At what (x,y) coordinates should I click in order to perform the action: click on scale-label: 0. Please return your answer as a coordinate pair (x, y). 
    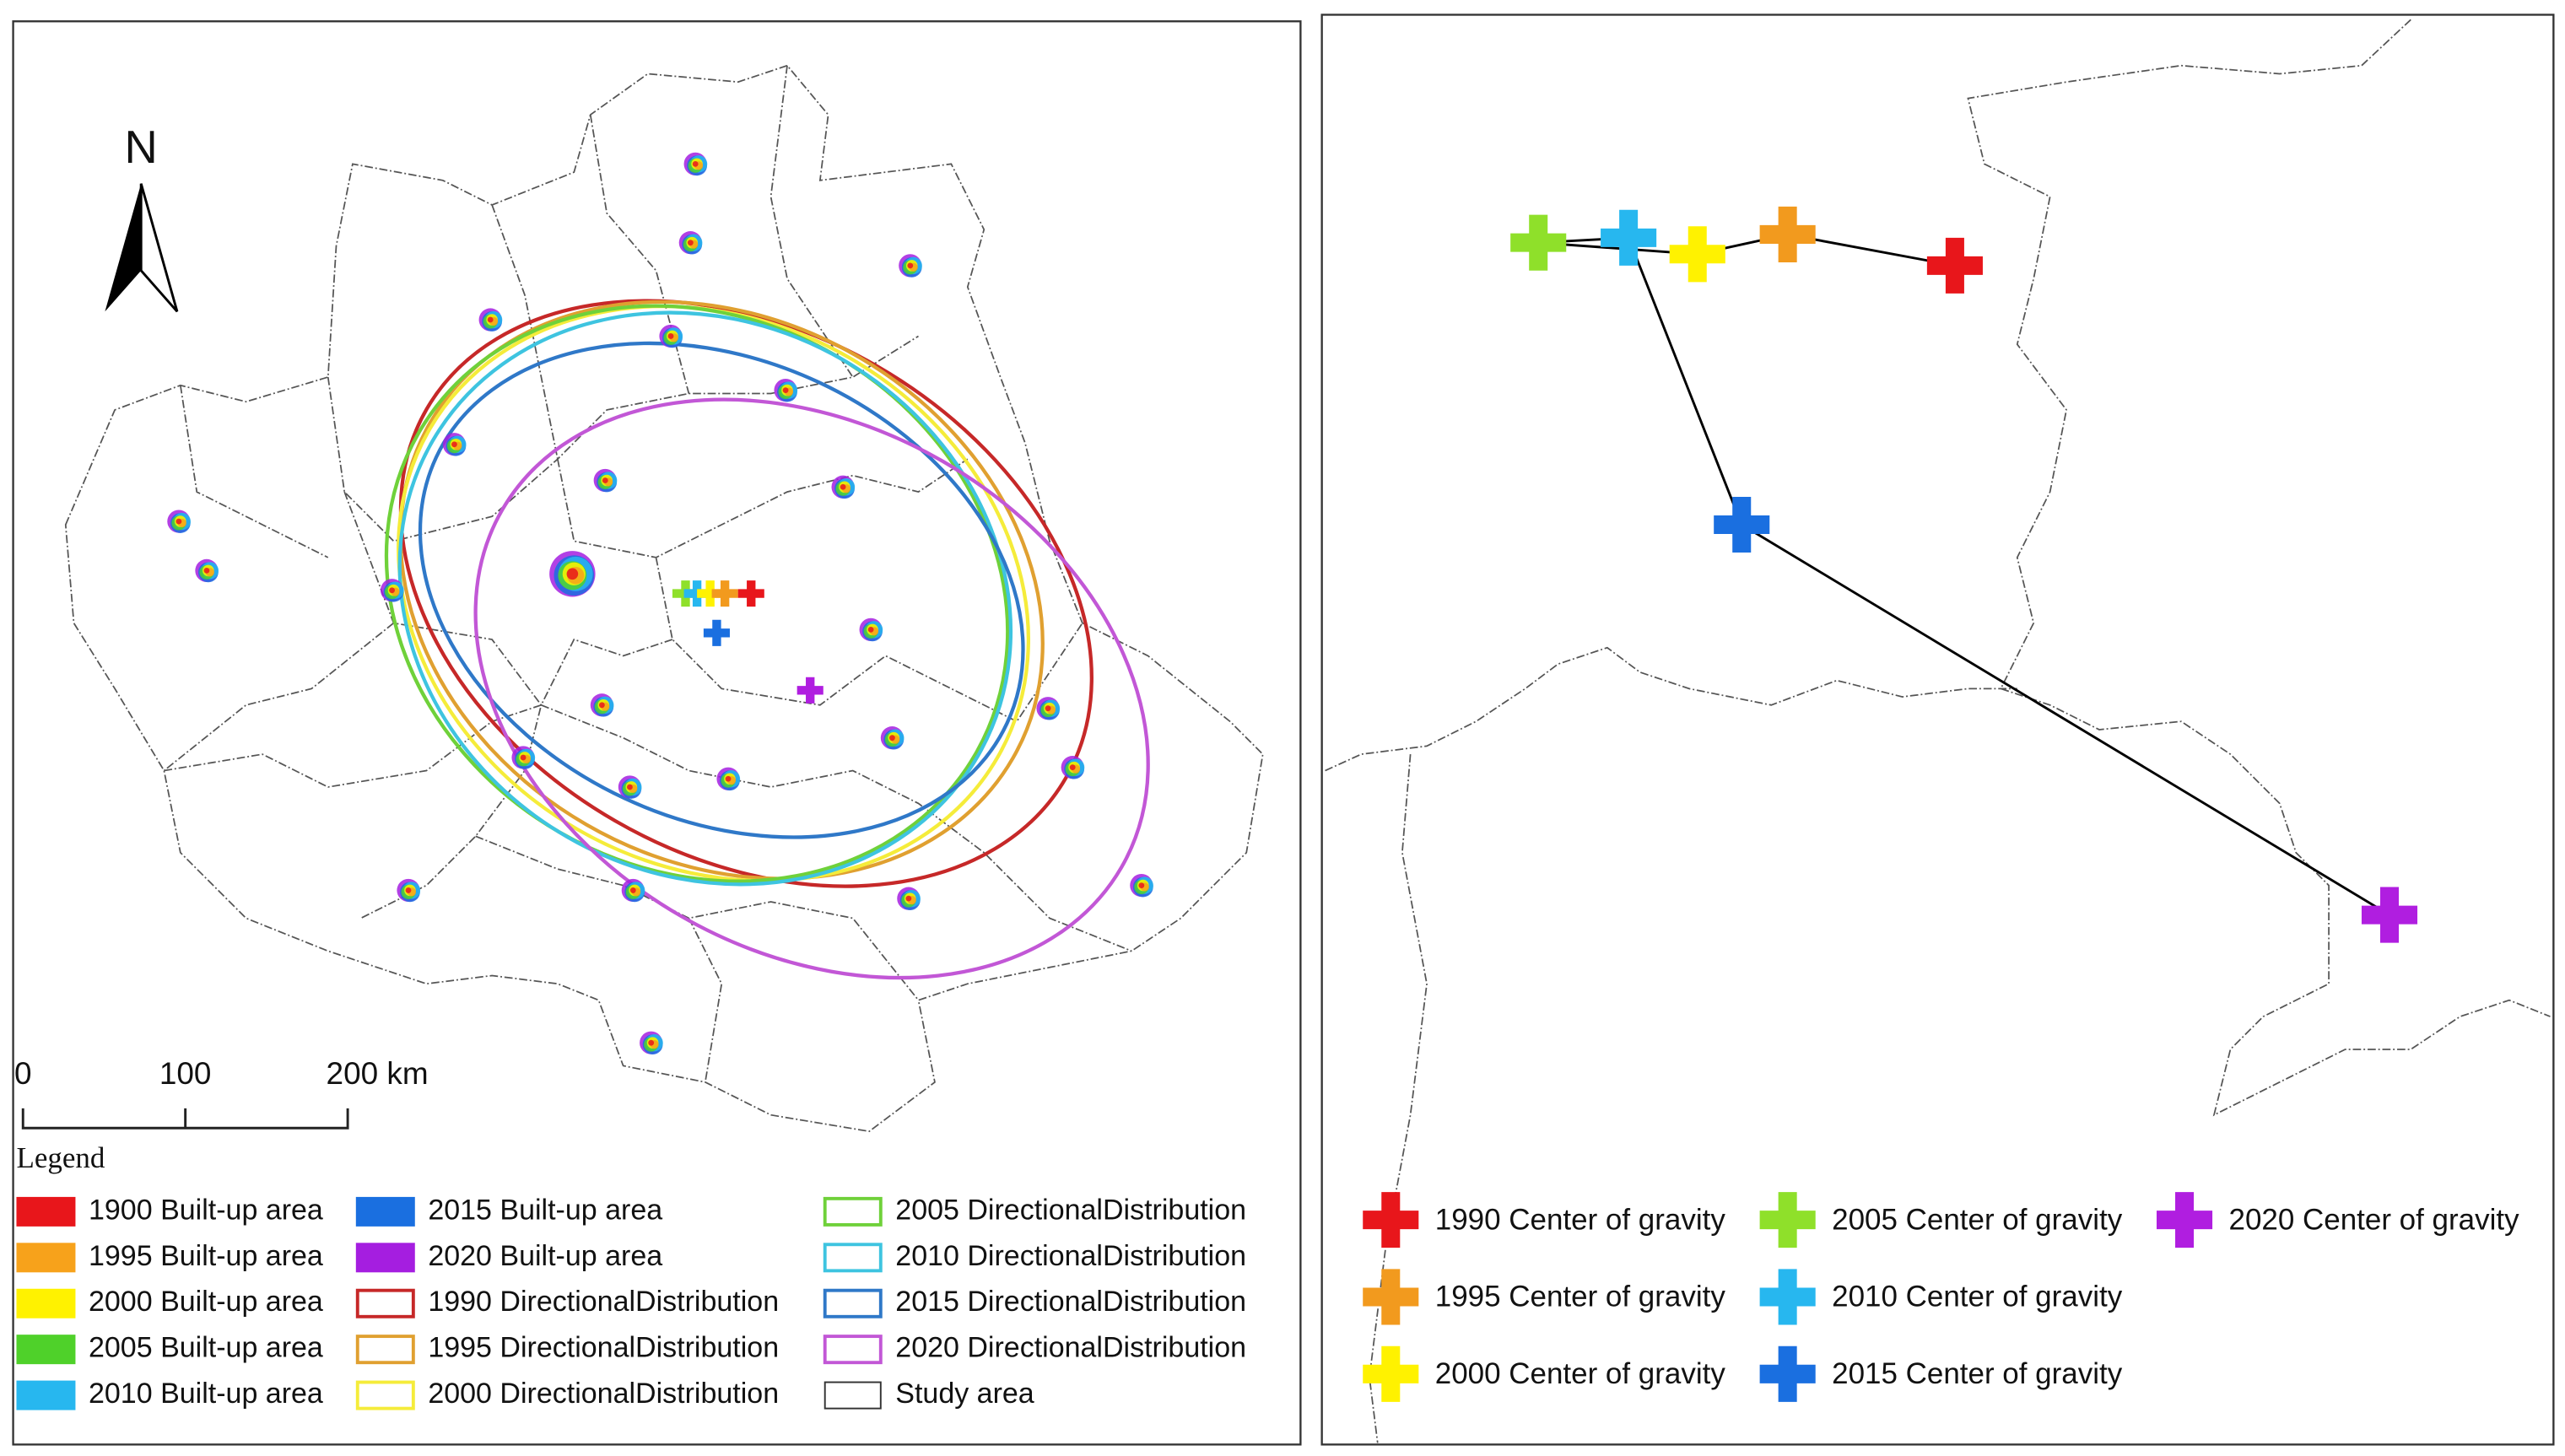
    Looking at the image, I should click on (23, 1073).